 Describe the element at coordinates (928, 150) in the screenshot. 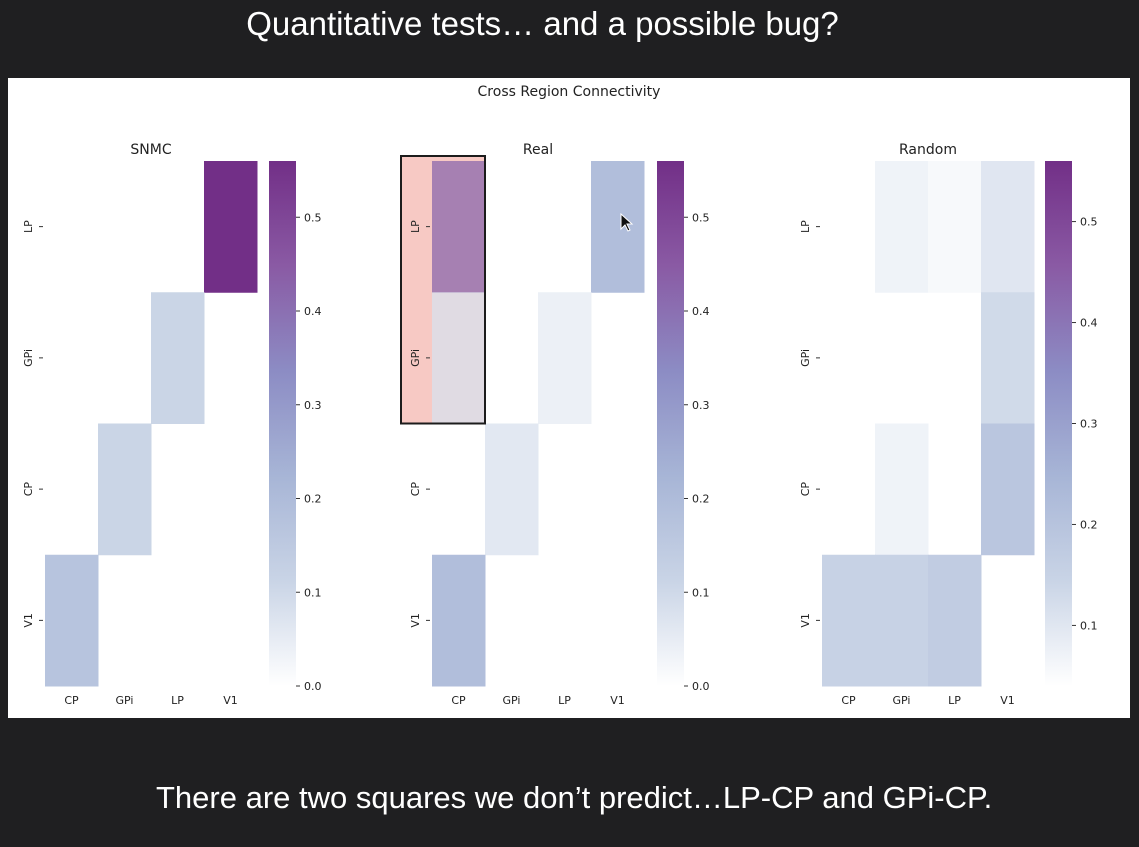

I see `panel-title-random: Random` at that location.